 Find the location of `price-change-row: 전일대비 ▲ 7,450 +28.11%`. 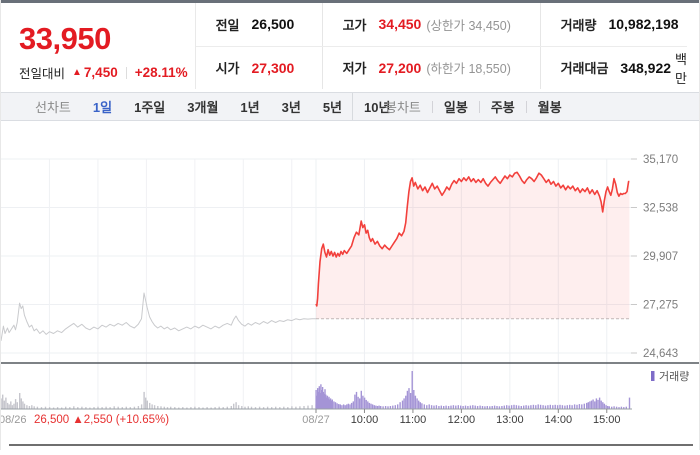

price-change-row: 전일대비 ▲ 7,450 +28.11% is located at coordinates (107, 72).